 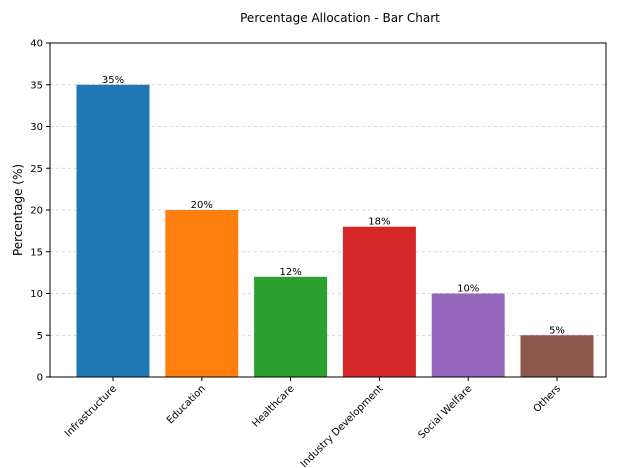 What do you see at coordinates (40, 336) in the screenshot?
I see `y-tick-label: 5` at bounding box center [40, 336].